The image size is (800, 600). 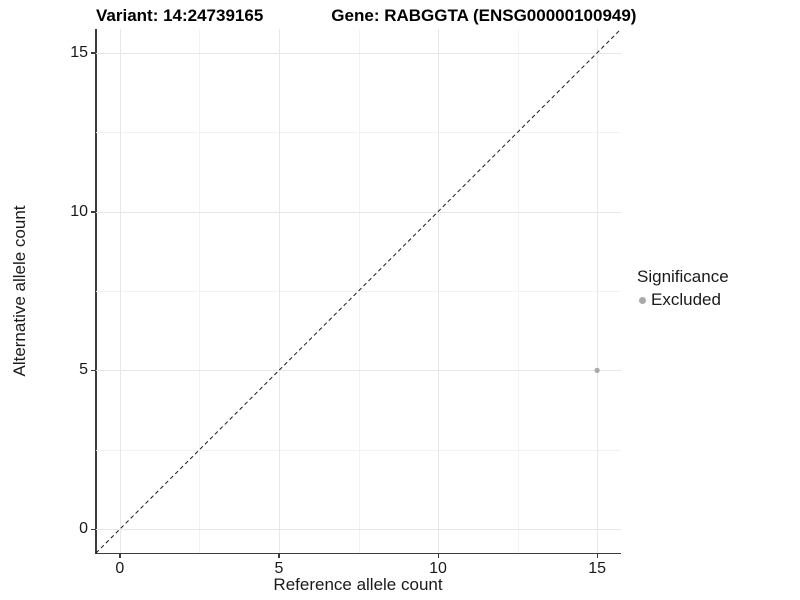 I want to click on gene-title: Gene: RABGGTA (ENSG00000100949), so click(x=484, y=15).